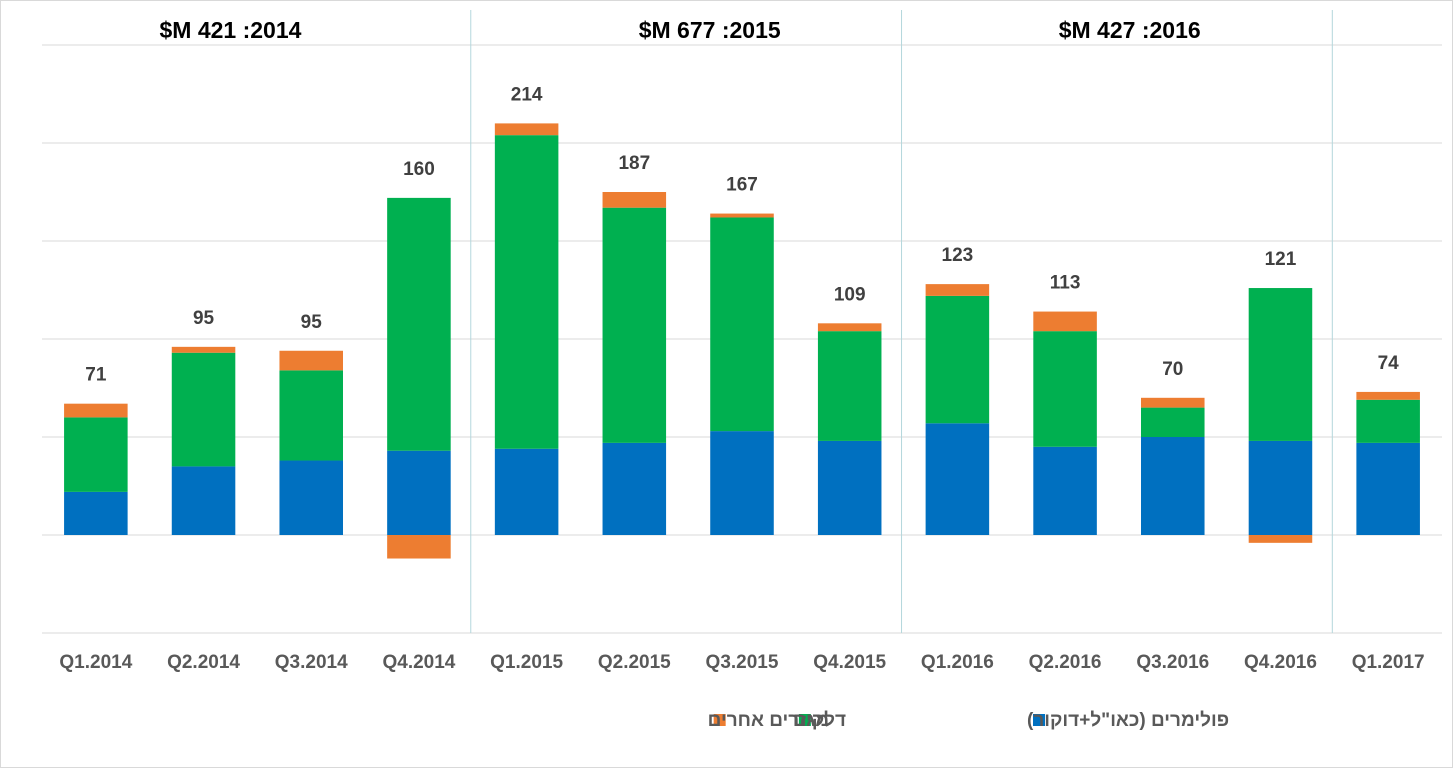 Image resolution: width=1453 pixels, height=768 pixels. What do you see at coordinates (95, 662) in the screenshot?
I see `x-tick-label: Q1.2014` at bounding box center [95, 662].